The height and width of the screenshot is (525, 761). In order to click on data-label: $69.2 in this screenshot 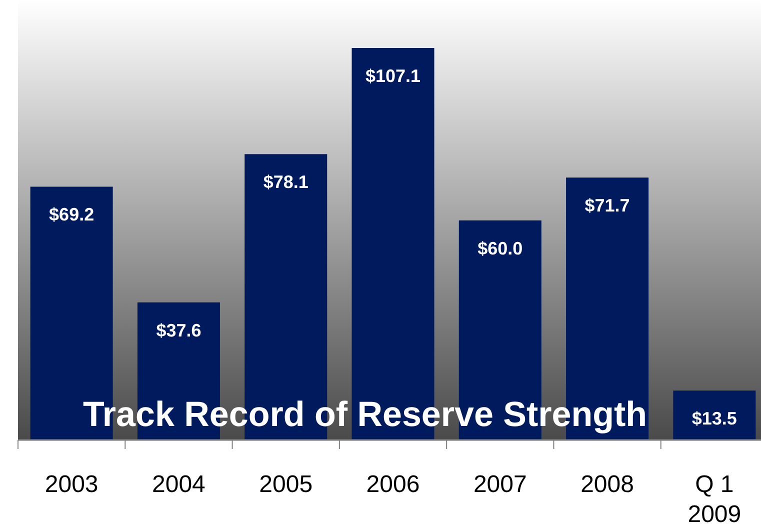, I will do `click(71, 214)`.